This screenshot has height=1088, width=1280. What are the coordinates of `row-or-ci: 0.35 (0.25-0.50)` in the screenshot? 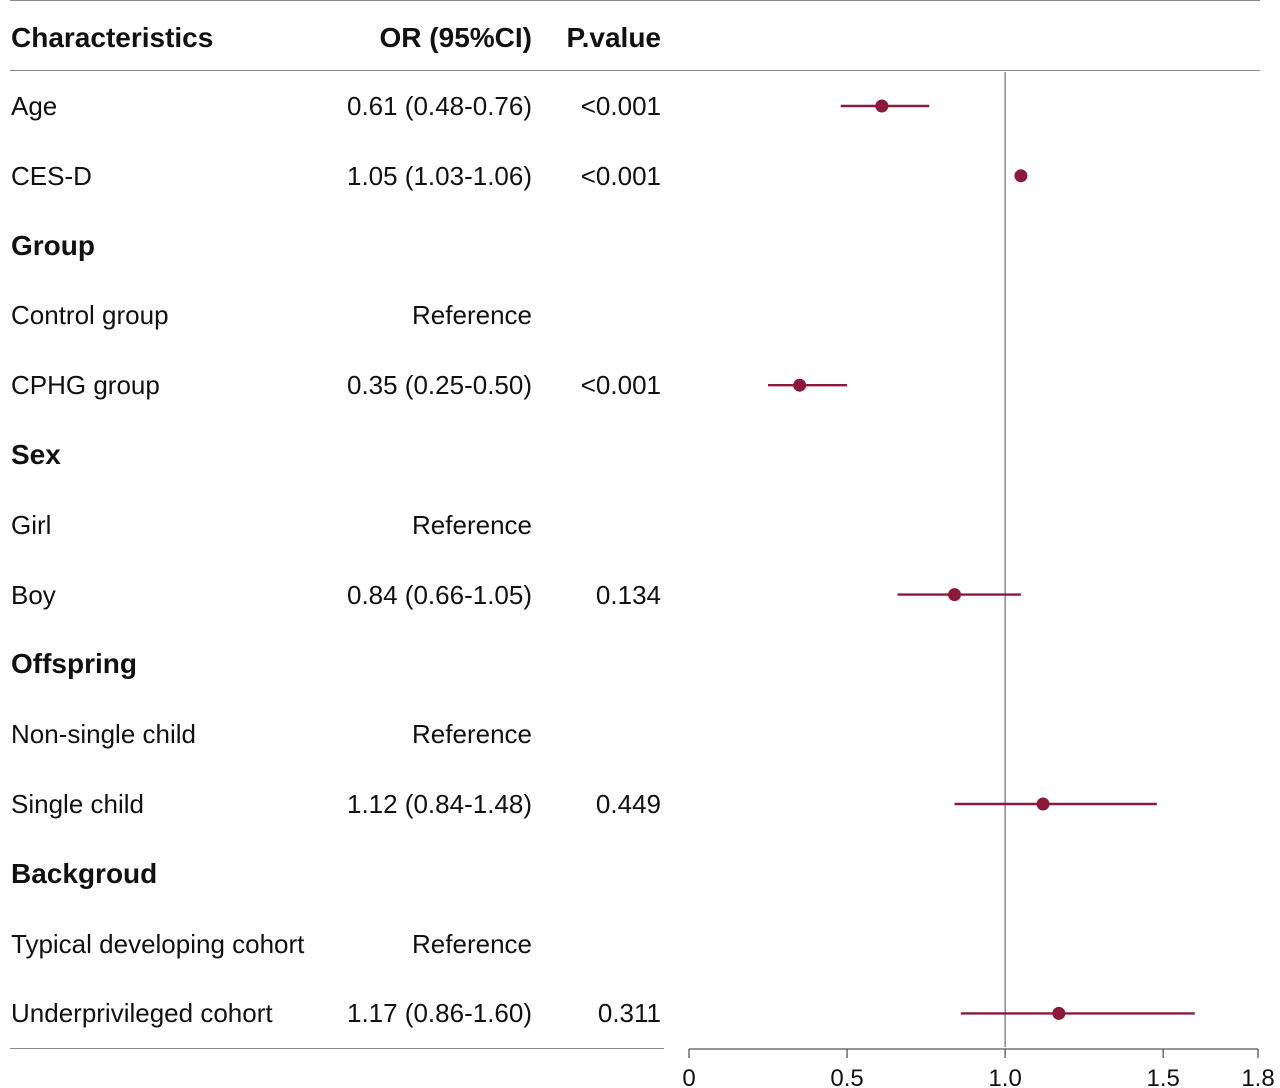 It's located at (439, 385).